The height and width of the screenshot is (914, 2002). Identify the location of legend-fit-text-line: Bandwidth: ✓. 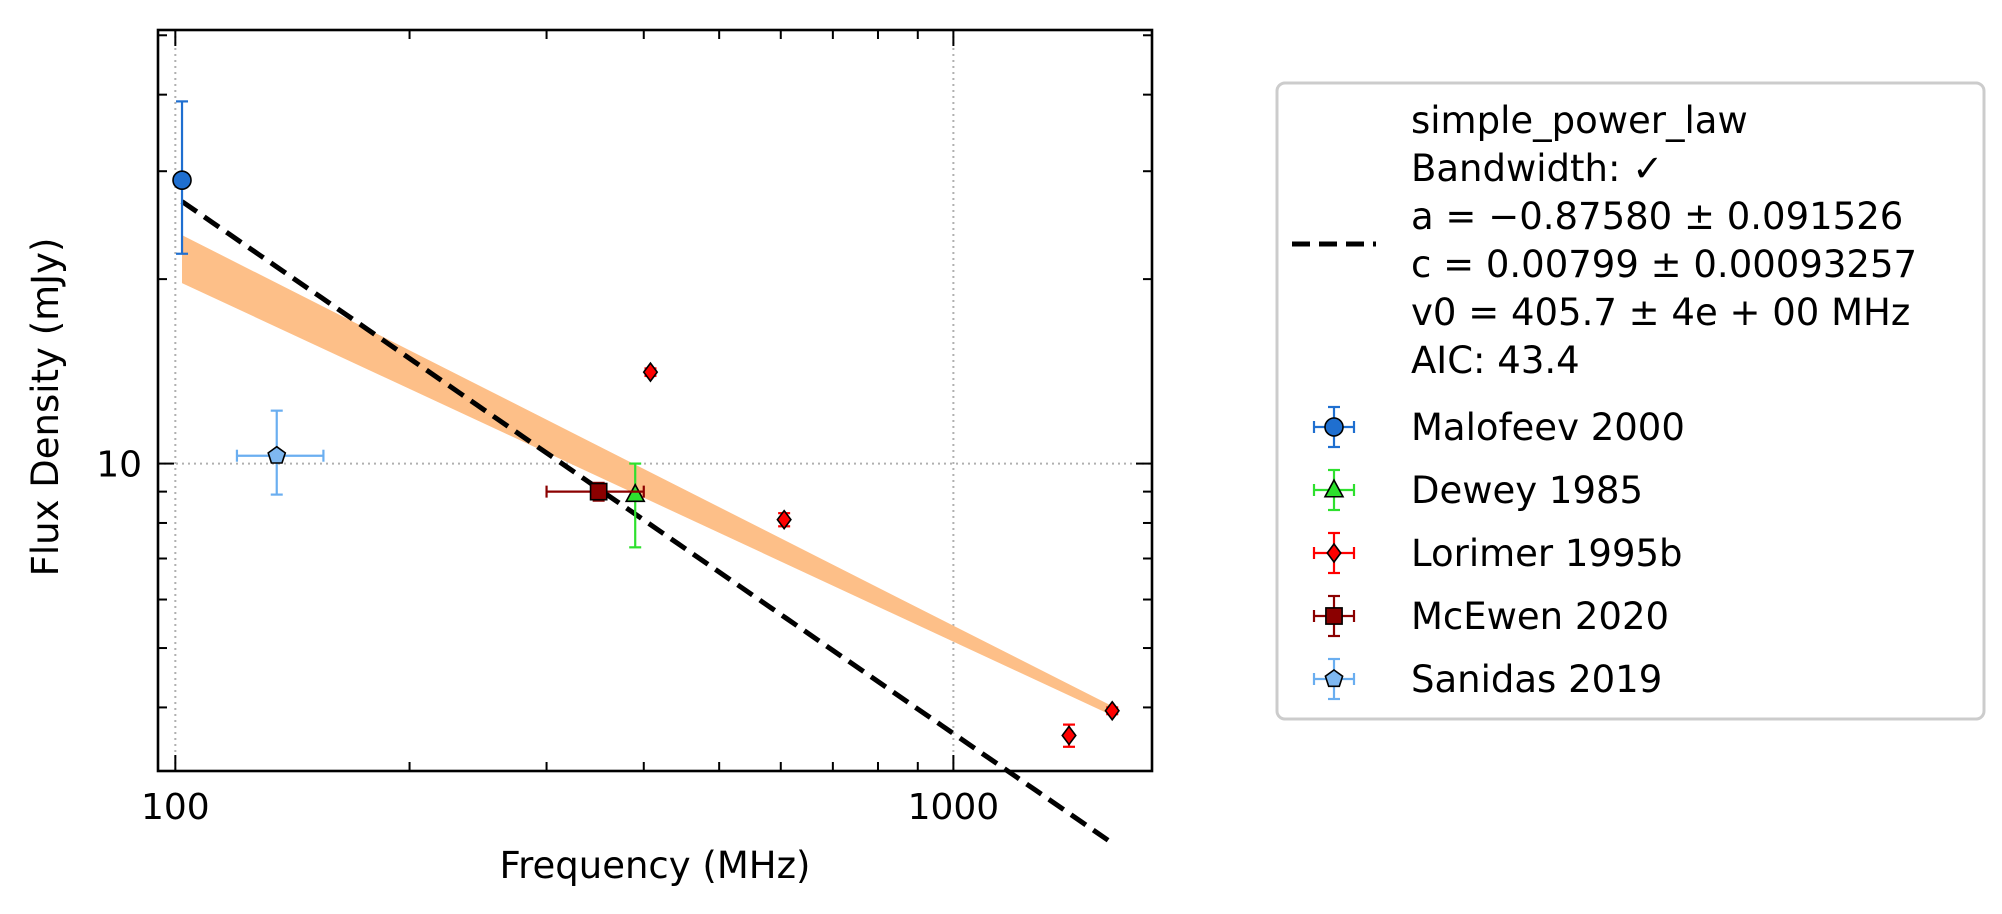
(1537, 168).